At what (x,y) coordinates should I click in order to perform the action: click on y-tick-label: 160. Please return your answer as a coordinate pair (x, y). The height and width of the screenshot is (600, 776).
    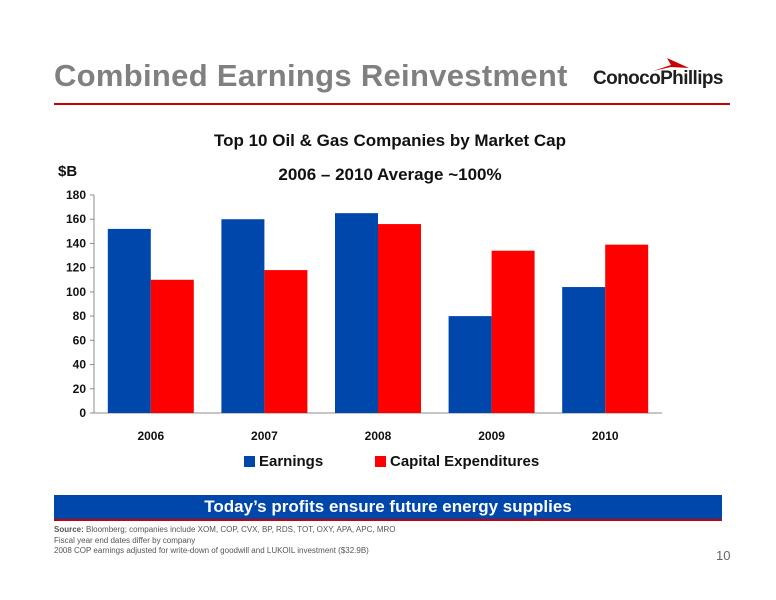
    Looking at the image, I should click on (76, 219).